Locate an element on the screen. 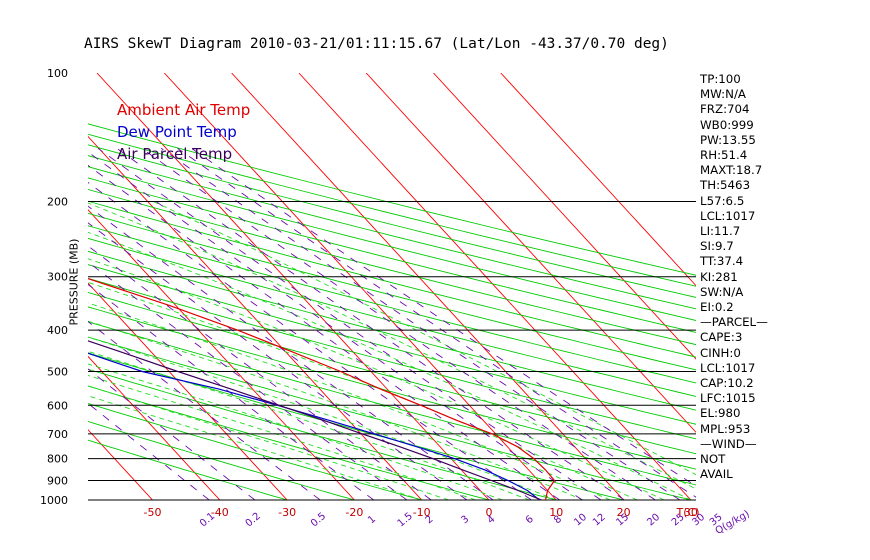 Image resolution: width=870 pixels, height=560 pixels. temp-tick-label-bottom: -50 is located at coordinates (153, 512).